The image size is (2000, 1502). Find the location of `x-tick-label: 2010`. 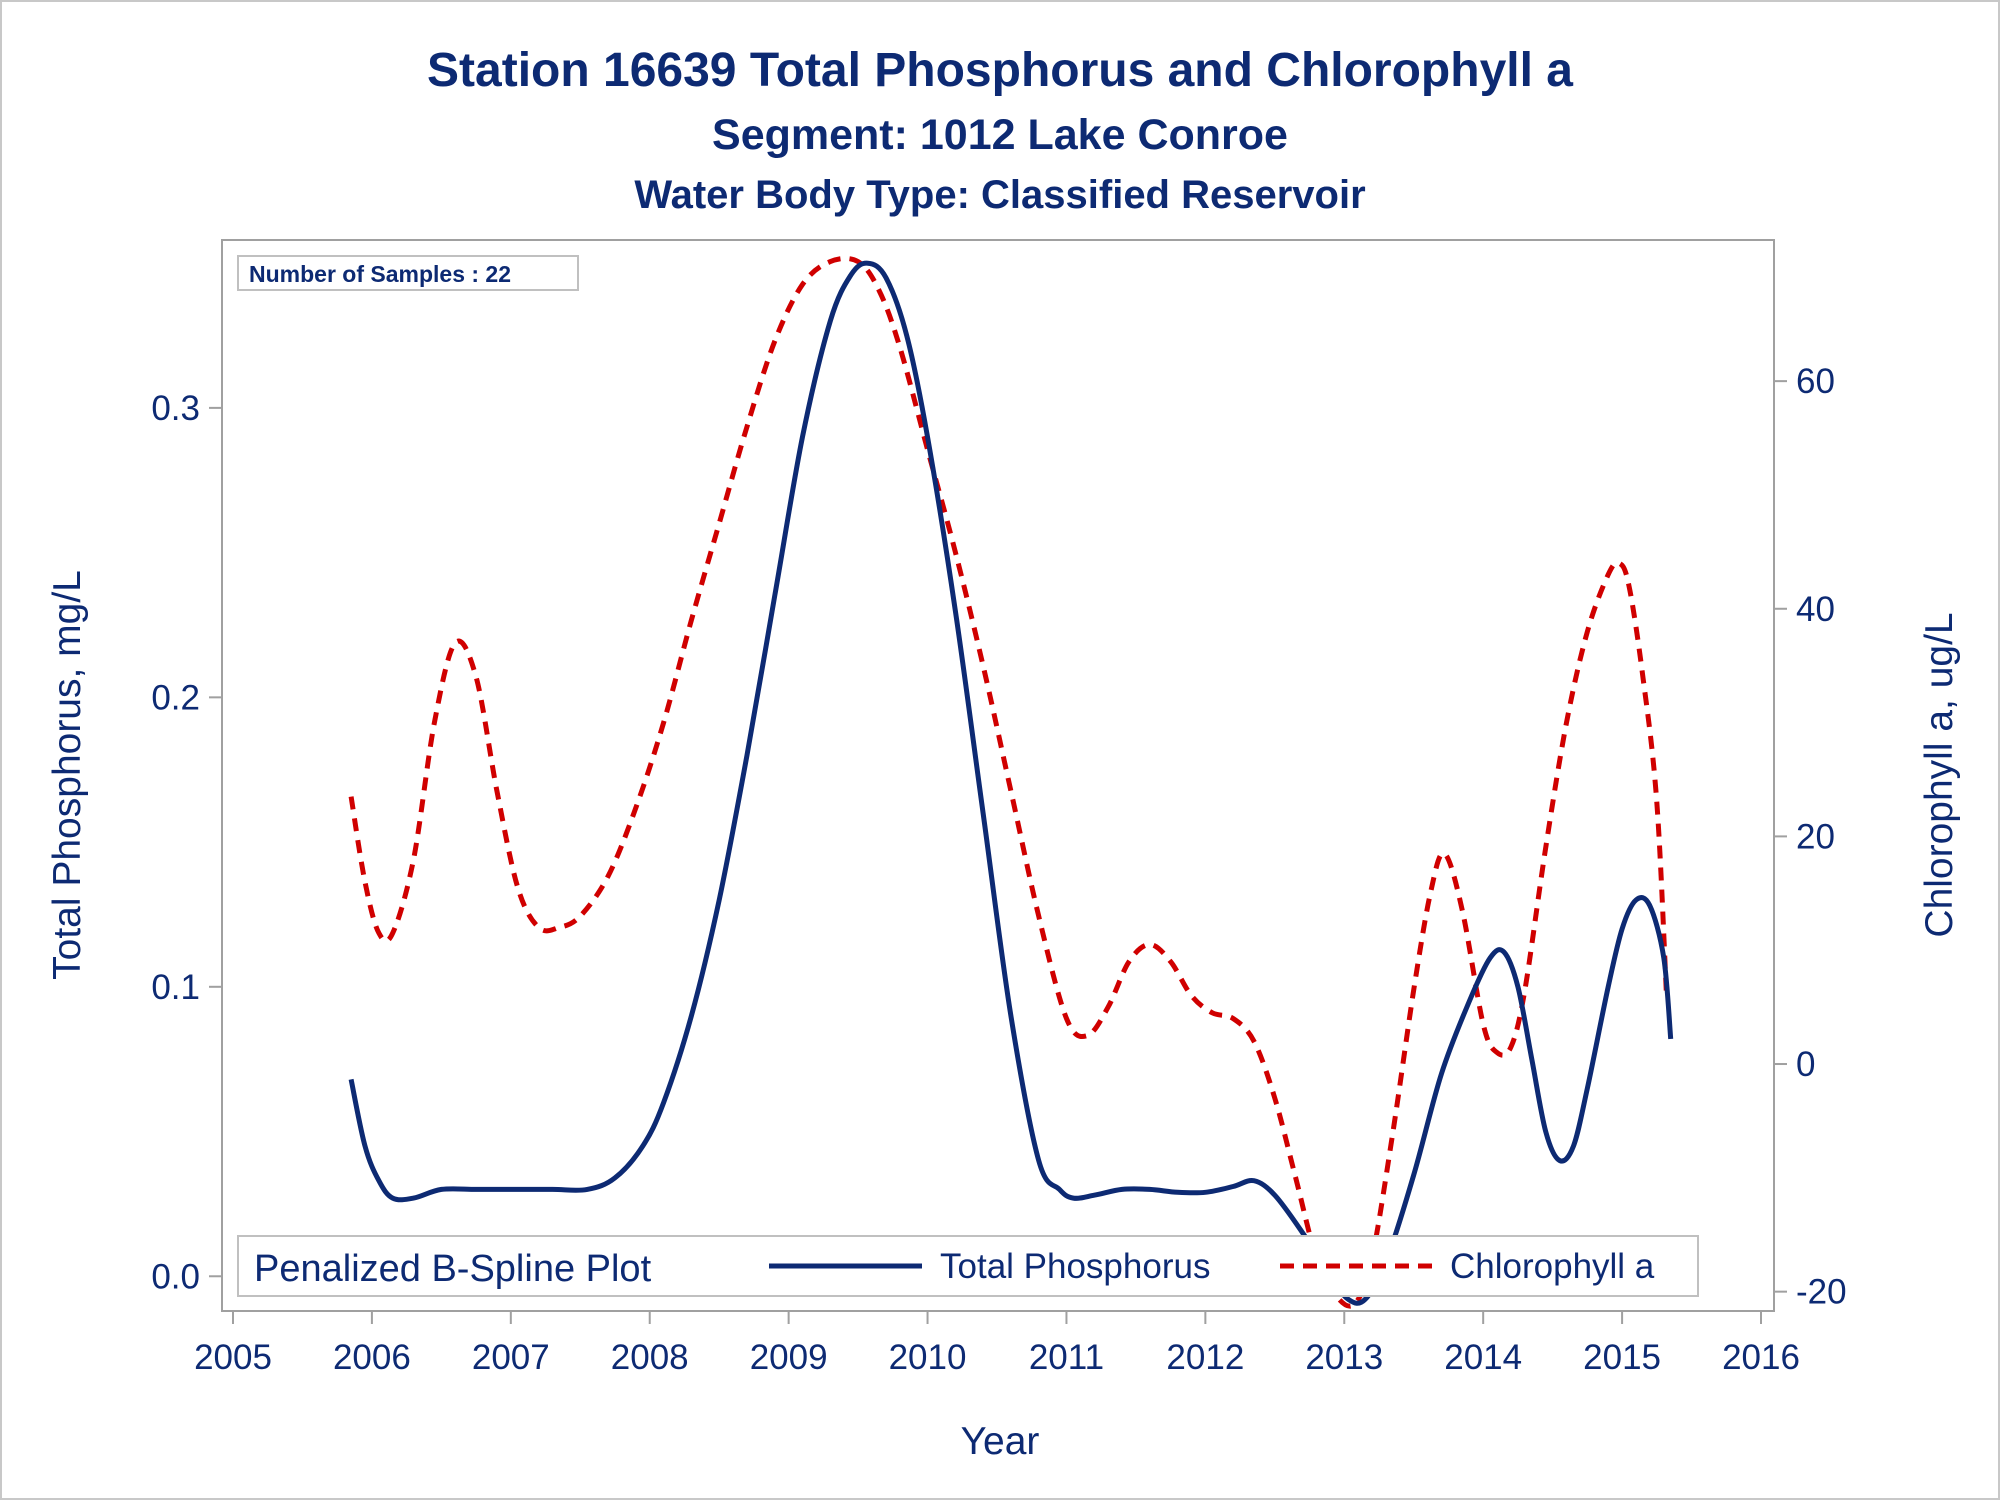

x-tick-label: 2010 is located at coordinates (928, 1357).